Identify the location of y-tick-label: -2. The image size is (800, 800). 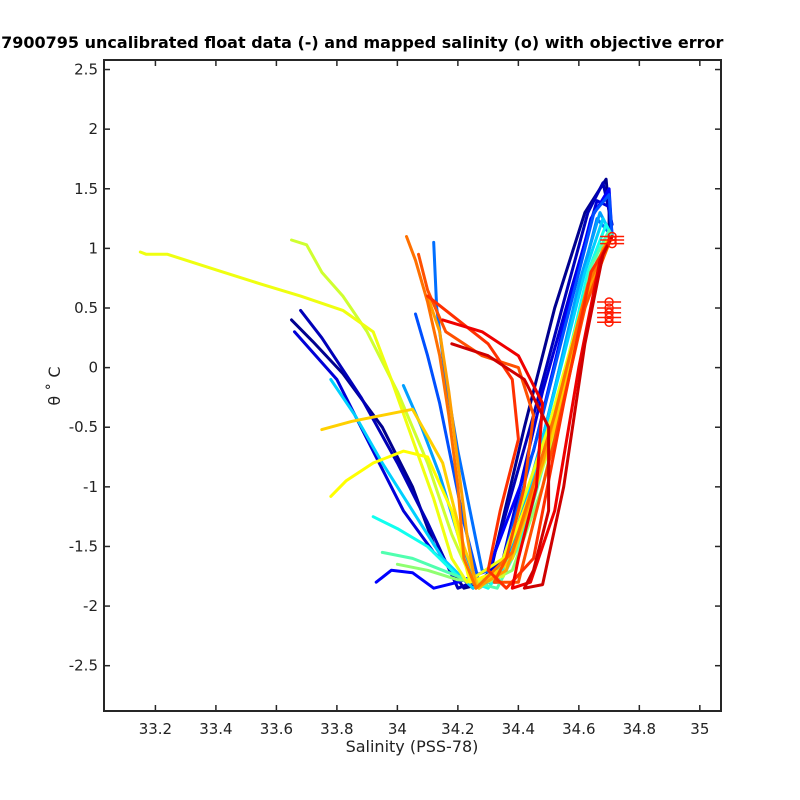
(90, 606).